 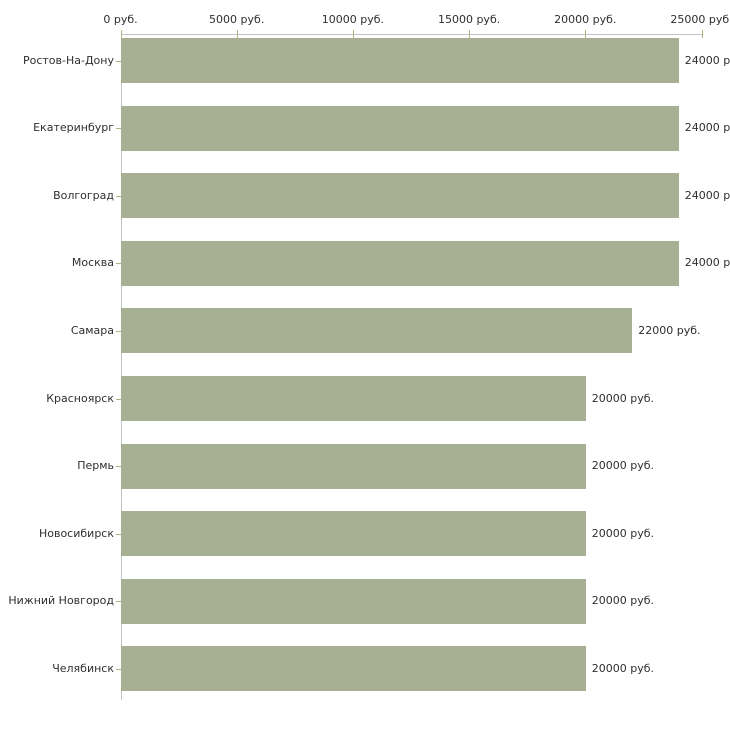 I want to click on x-axis-tick-label: 20000 руб., so click(x=585, y=19).